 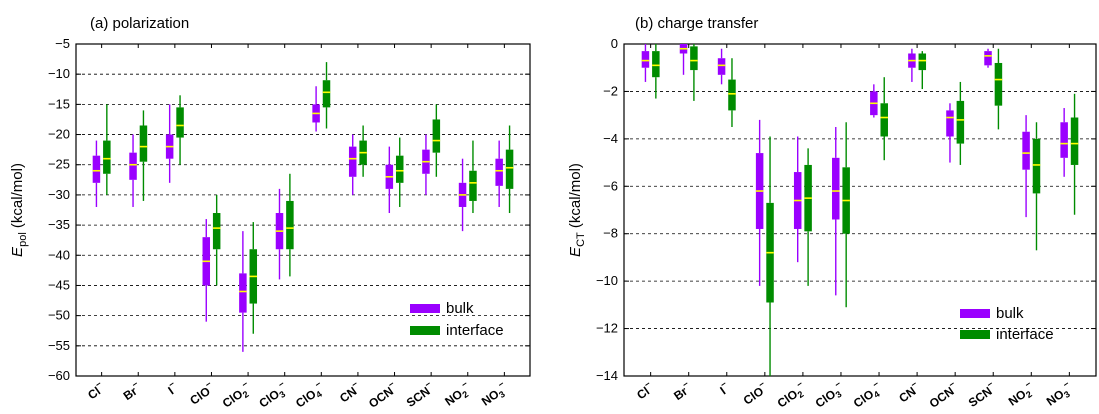 What do you see at coordinates (425, 330) in the screenshot?
I see `legend-swatch-interface` at bounding box center [425, 330].